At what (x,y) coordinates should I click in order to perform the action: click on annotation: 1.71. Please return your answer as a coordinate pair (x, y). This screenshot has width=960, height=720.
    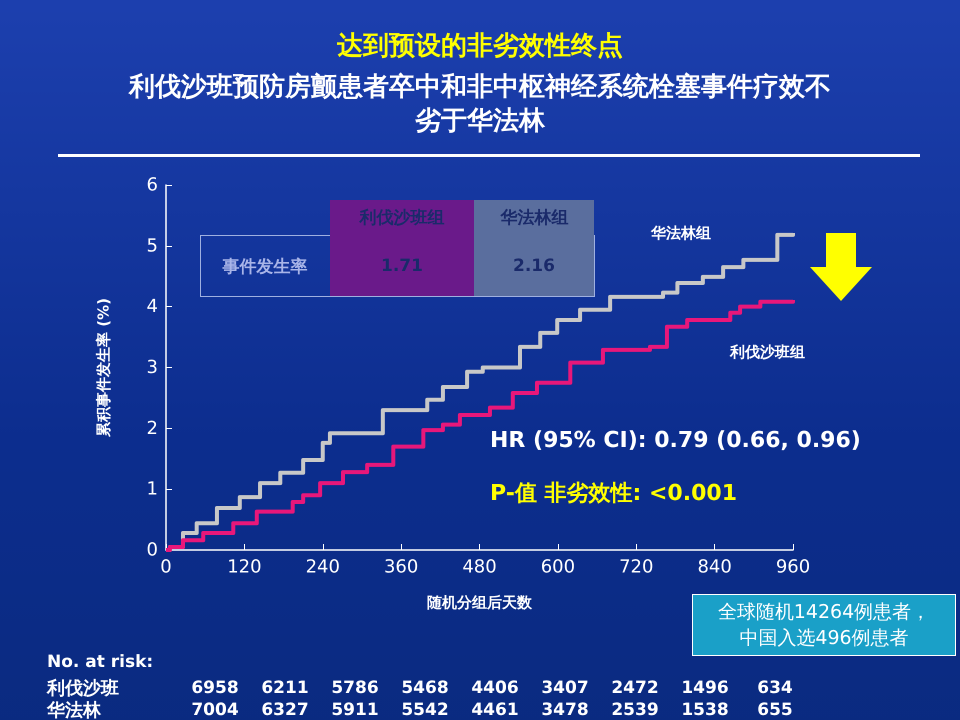
    Looking at the image, I should click on (402, 266).